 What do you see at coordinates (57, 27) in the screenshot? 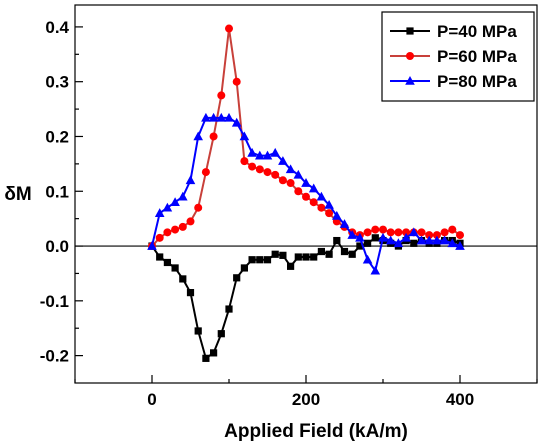
I see `y-tick-label: 0.4` at bounding box center [57, 27].